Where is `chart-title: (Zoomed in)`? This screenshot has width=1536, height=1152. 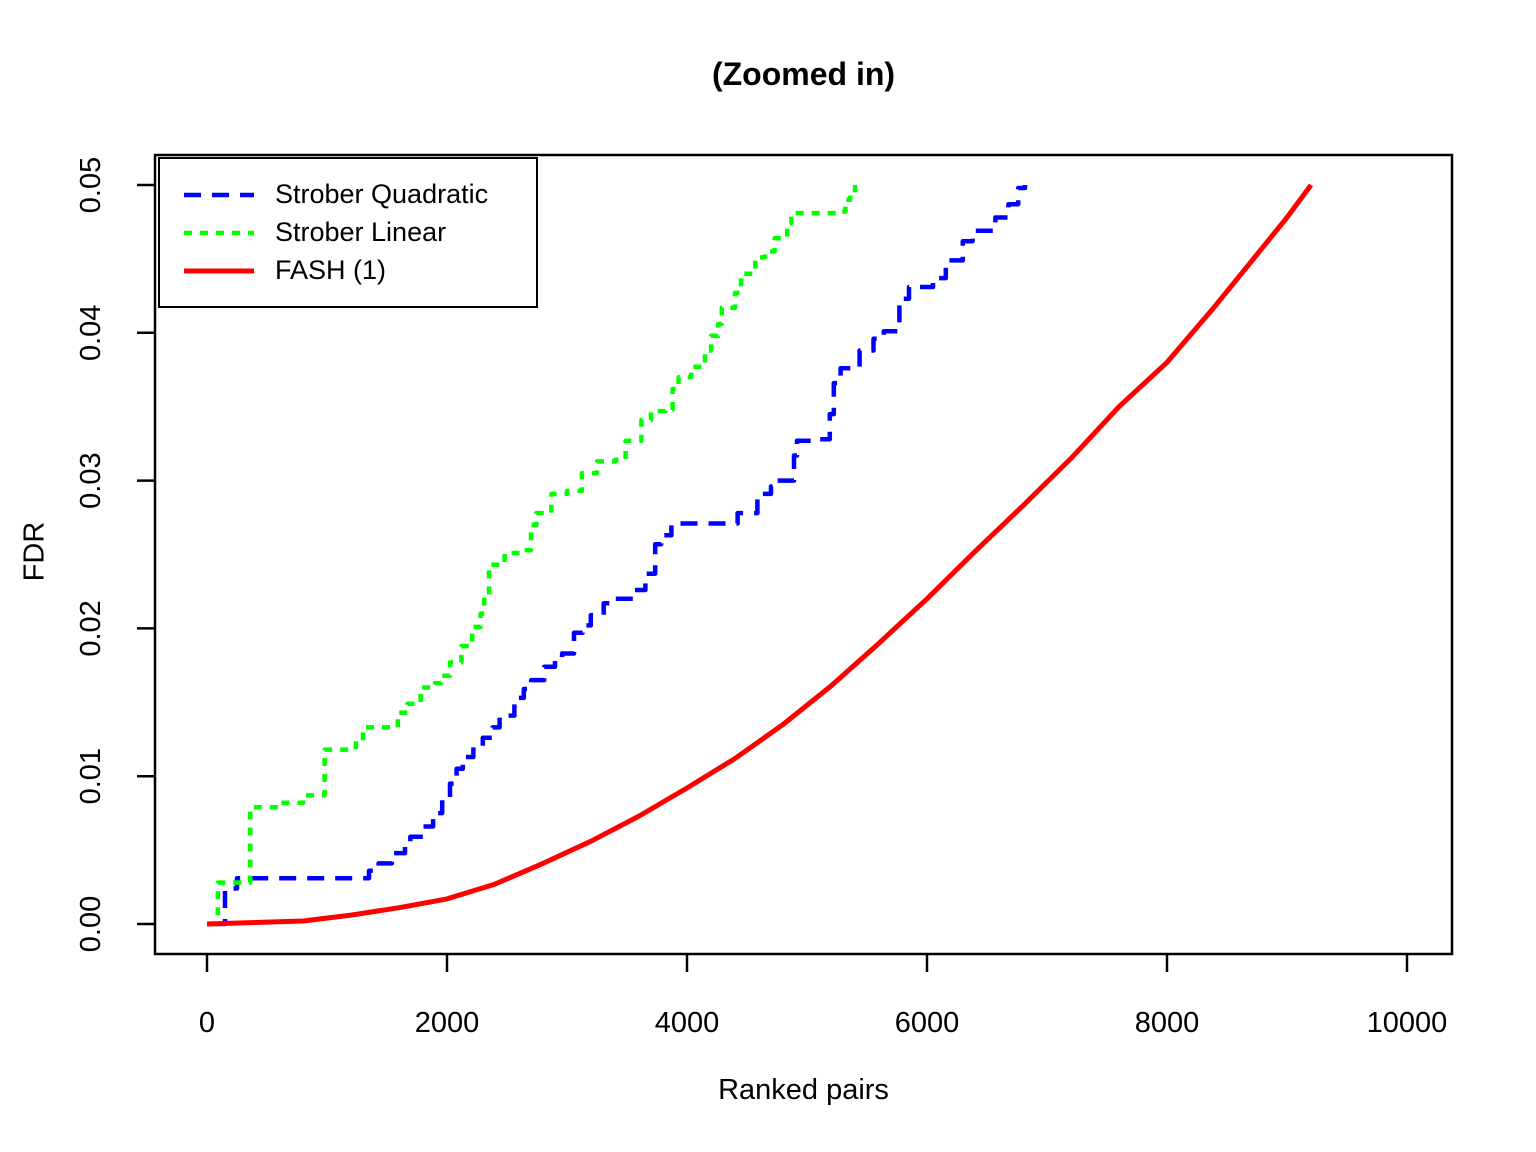
chart-title: (Zoomed in) is located at coordinates (803, 74).